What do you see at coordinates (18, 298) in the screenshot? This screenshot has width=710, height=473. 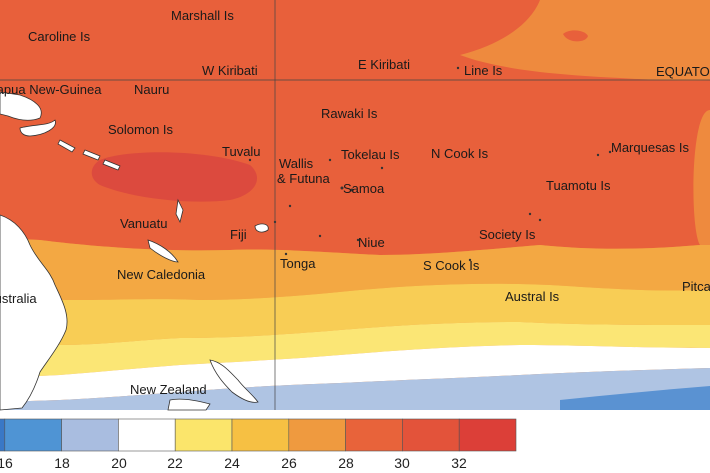 I see `label-australia: Australia` at bounding box center [18, 298].